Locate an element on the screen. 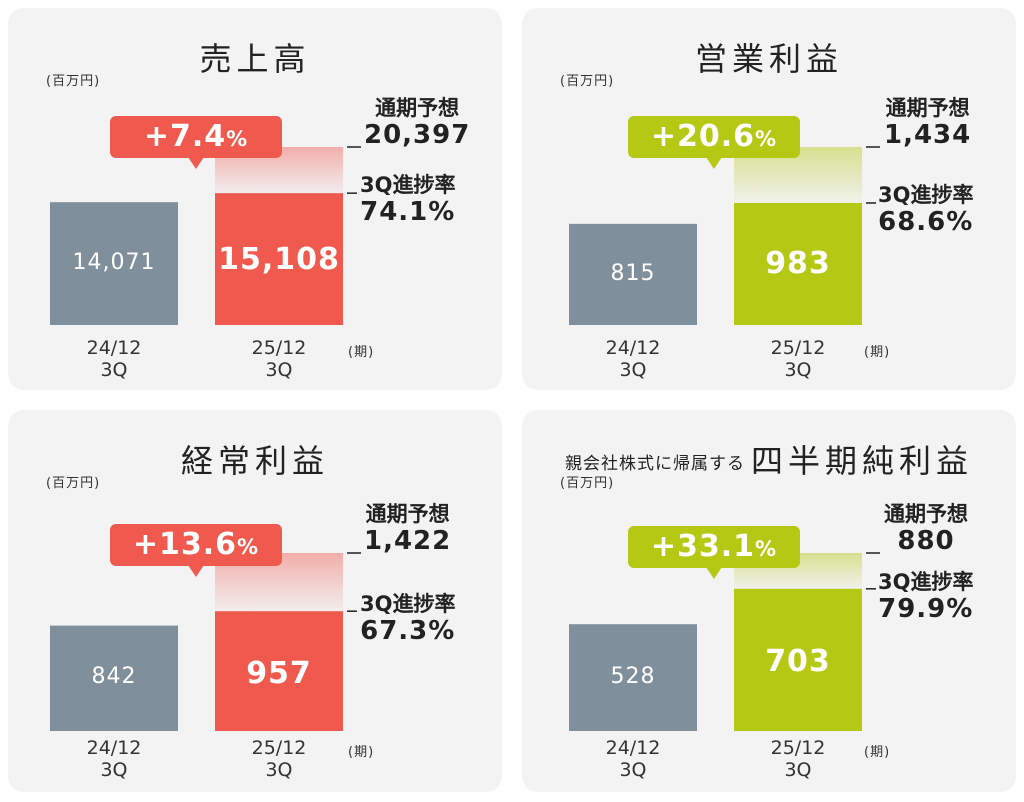 This screenshot has width=1024, height=802. growth-value: +20.6 is located at coordinates (703, 136).